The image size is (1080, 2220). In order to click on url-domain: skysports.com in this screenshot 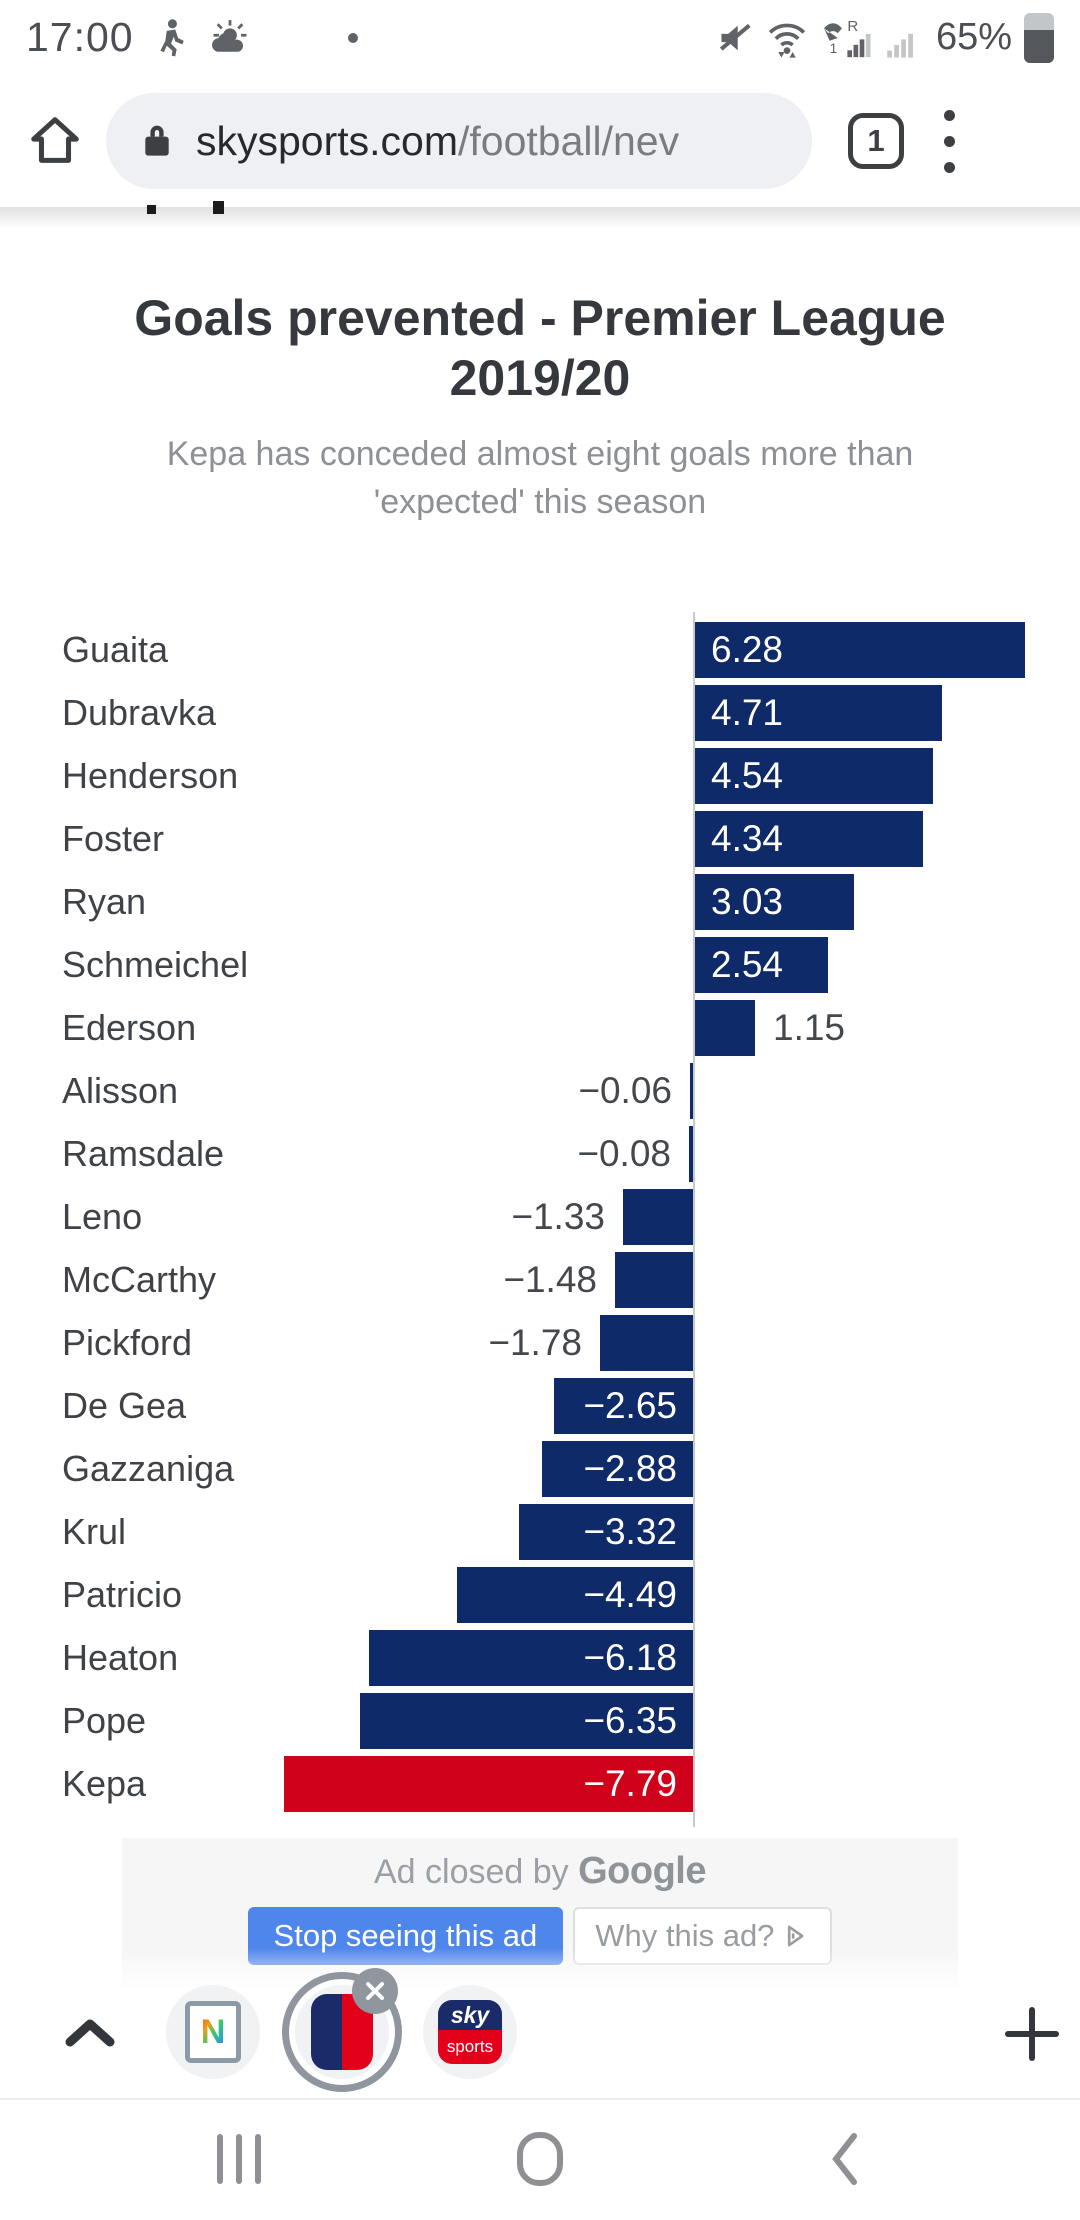, I will do `click(327, 140)`.